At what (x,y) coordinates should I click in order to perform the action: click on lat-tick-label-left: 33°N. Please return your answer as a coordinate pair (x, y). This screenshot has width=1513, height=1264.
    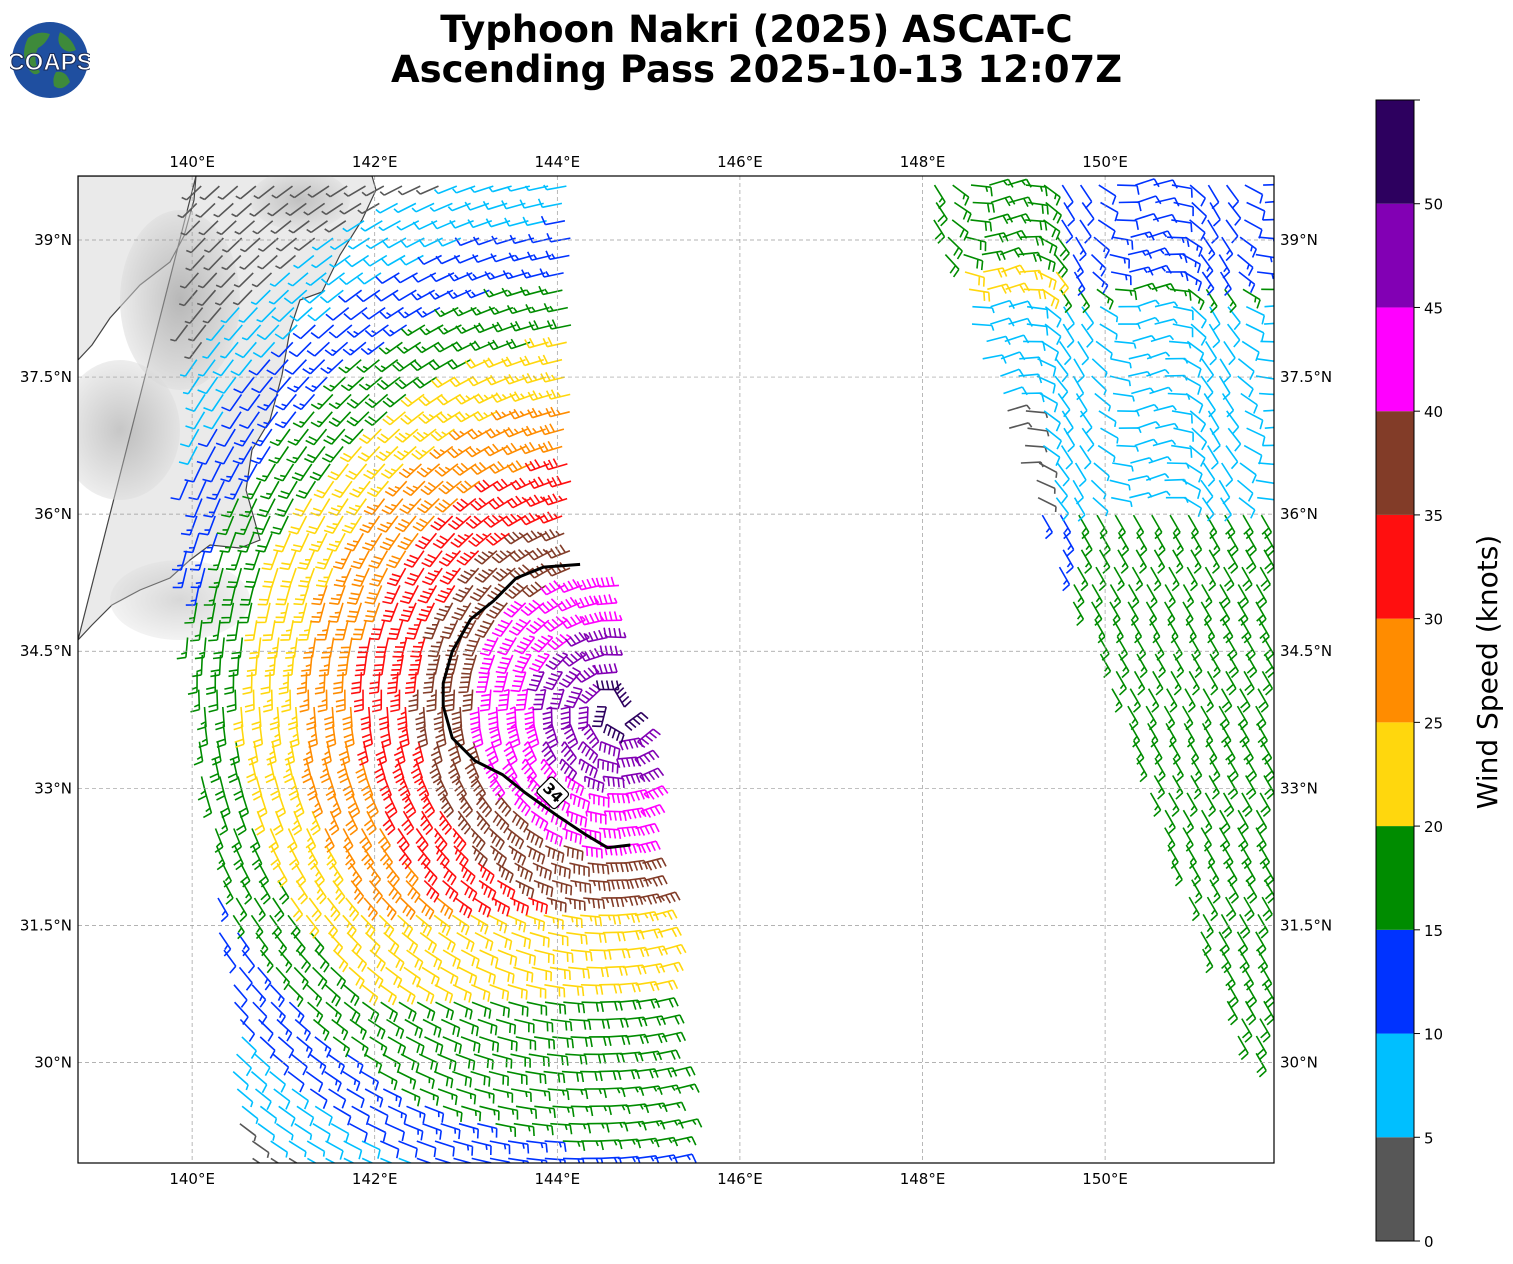
    Looking at the image, I should click on (53, 788).